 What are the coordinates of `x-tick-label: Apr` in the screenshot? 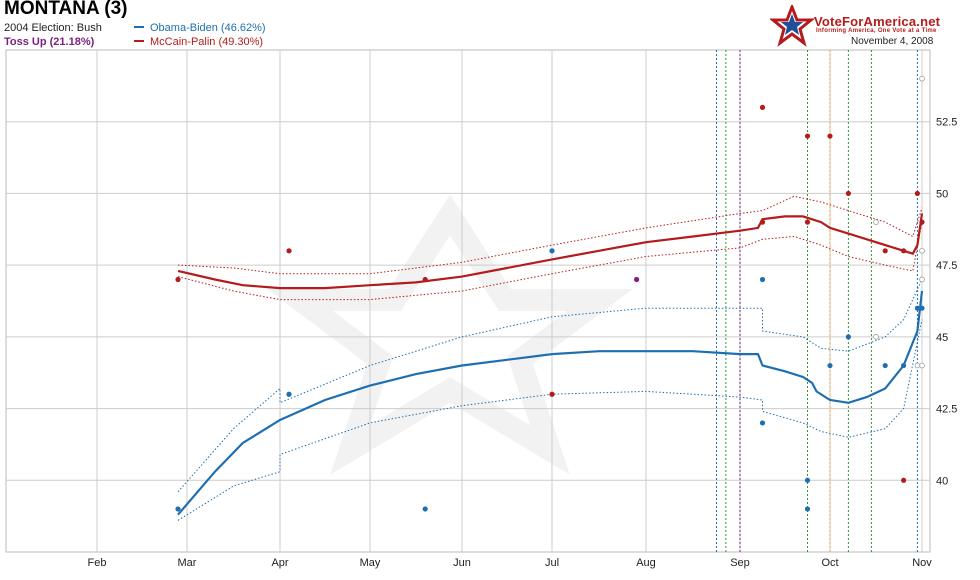 It's located at (279, 563).